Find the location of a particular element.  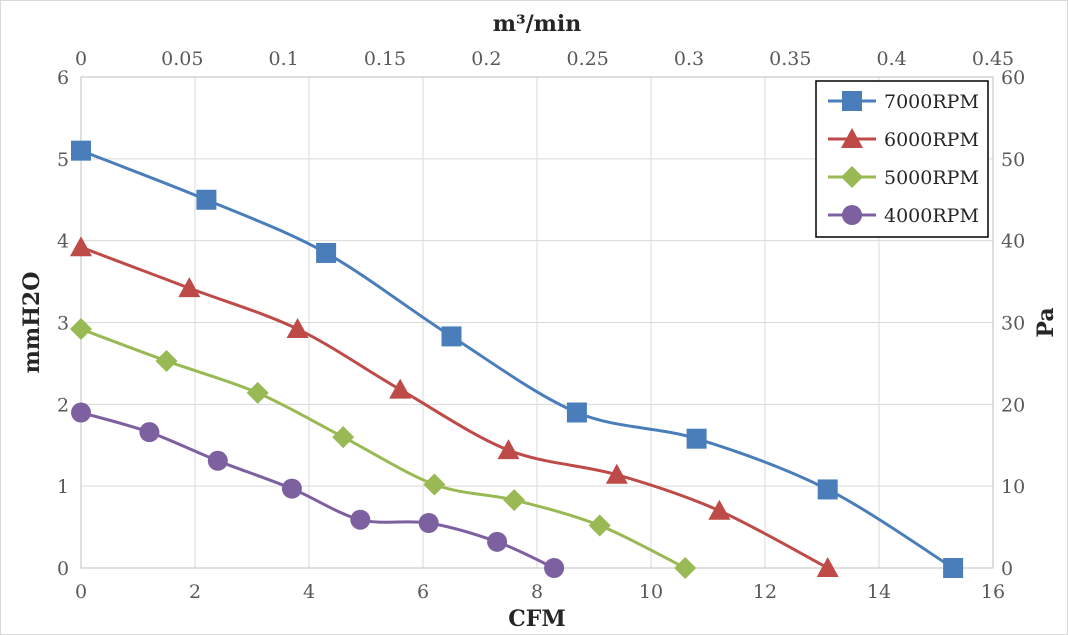

x2-tick-label: 0.35 is located at coordinates (790, 59).